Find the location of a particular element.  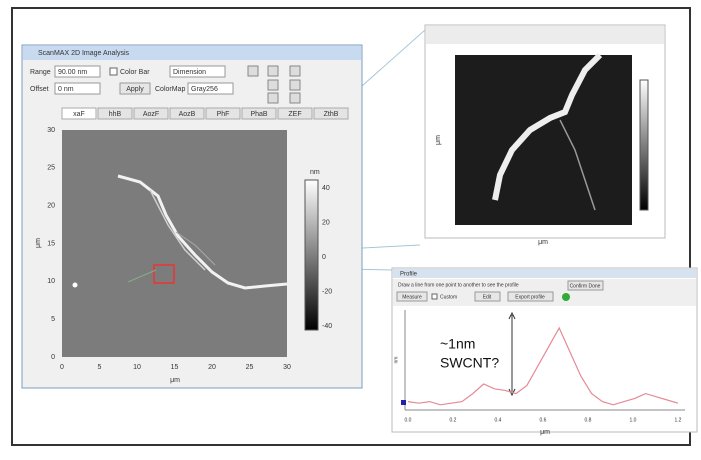

tab-label: AozF is located at coordinates (151, 114).